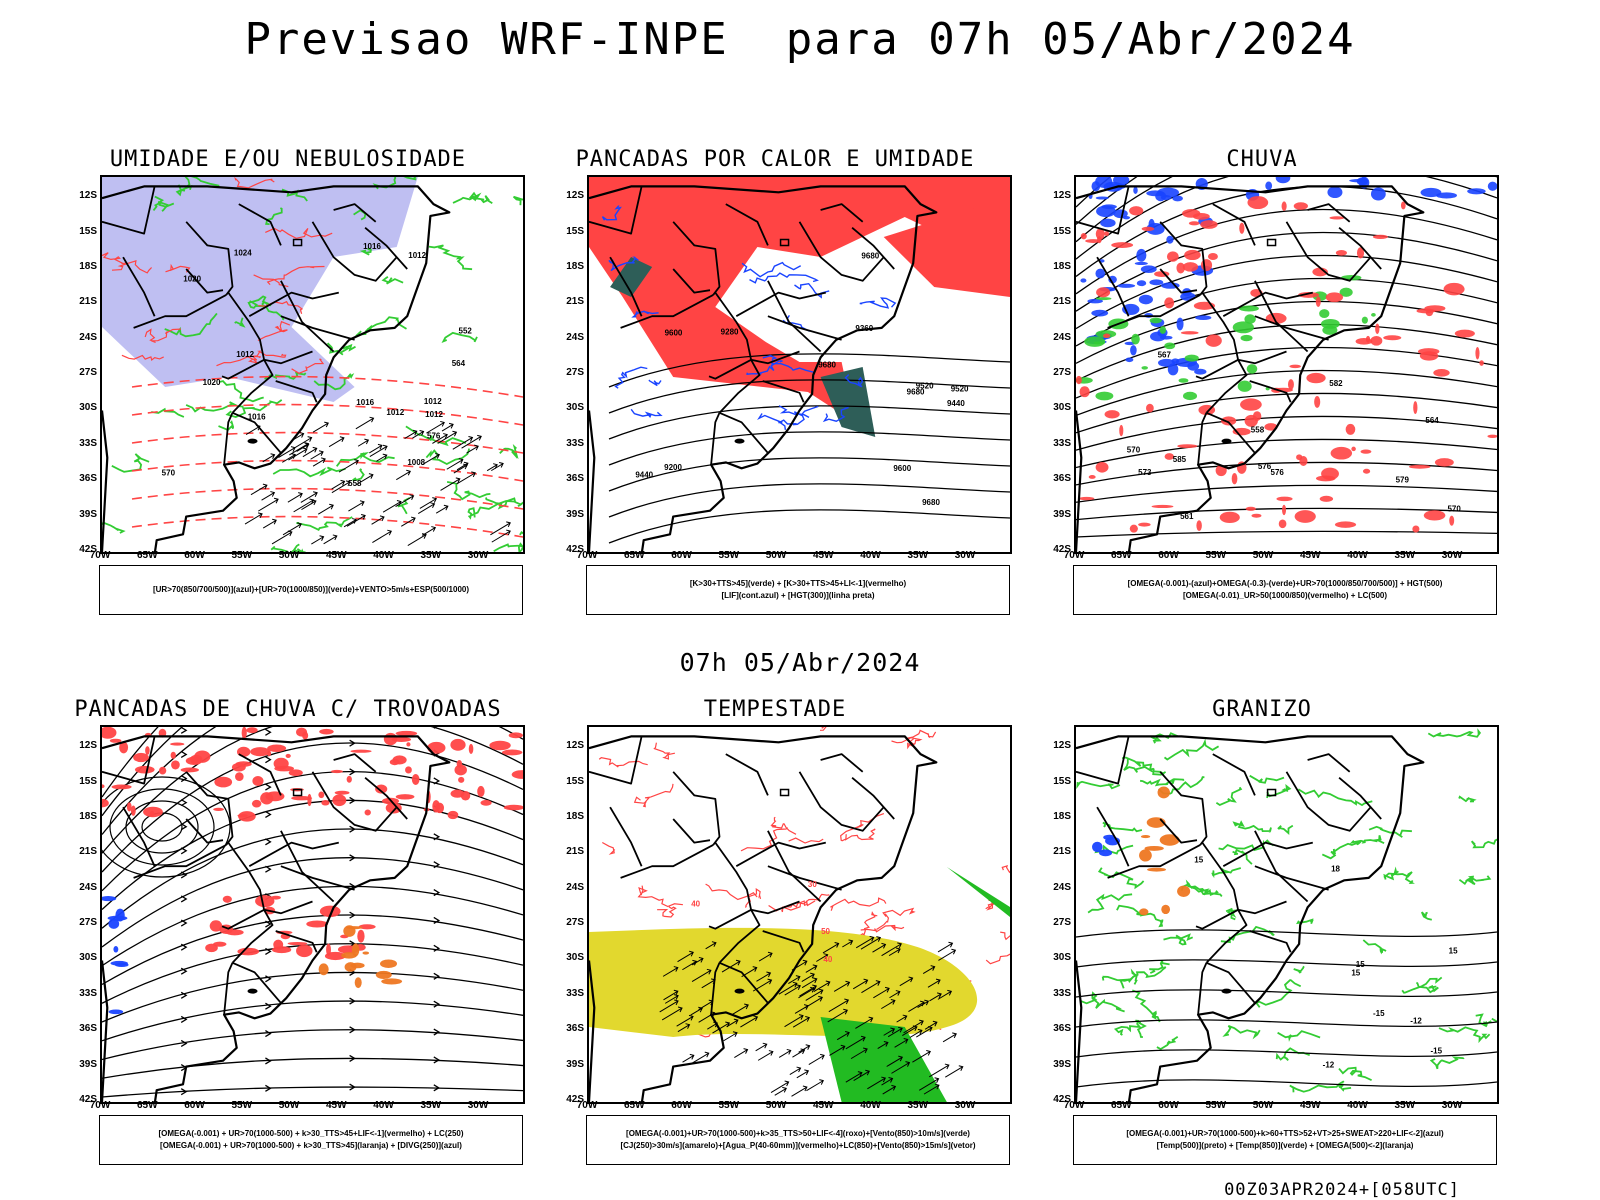 The width and height of the screenshot is (1600, 1200). What do you see at coordinates (592, 481) in the screenshot?
I see `coastline-west` at bounding box center [592, 481].